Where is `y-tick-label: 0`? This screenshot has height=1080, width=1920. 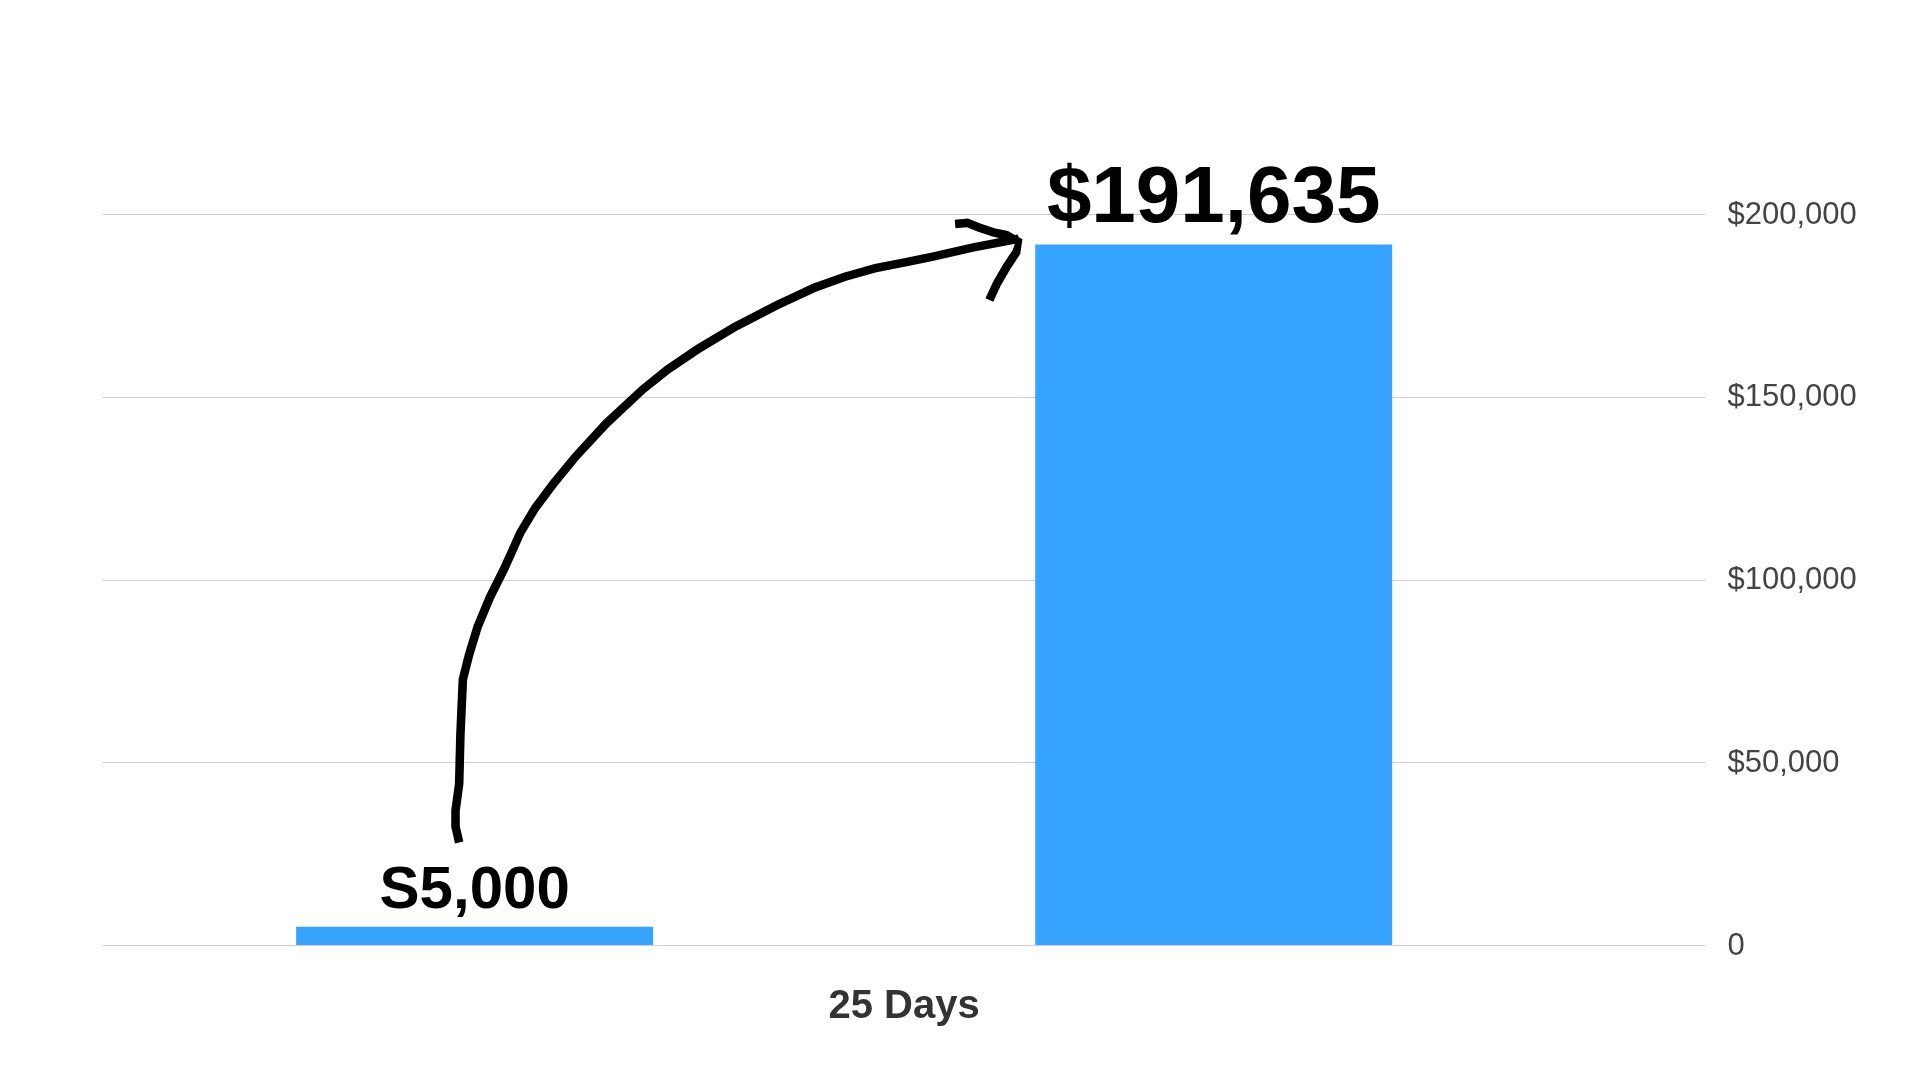 y-tick-label: 0 is located at coordinates (1736, 944).